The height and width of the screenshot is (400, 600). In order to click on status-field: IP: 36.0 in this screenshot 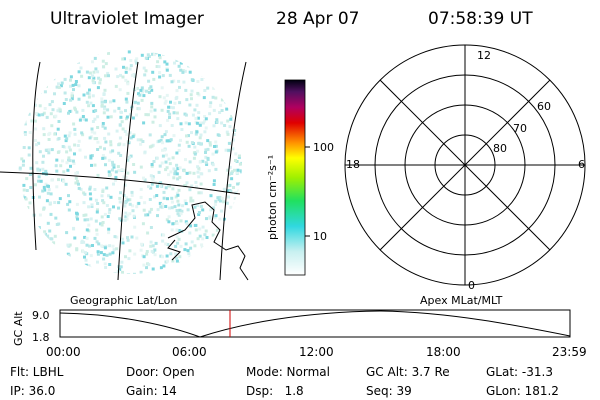, I will do `click(32, 391)`.